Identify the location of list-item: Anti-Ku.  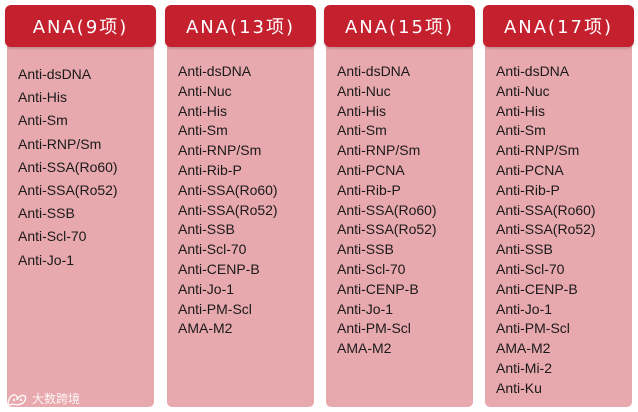
(519, 387).